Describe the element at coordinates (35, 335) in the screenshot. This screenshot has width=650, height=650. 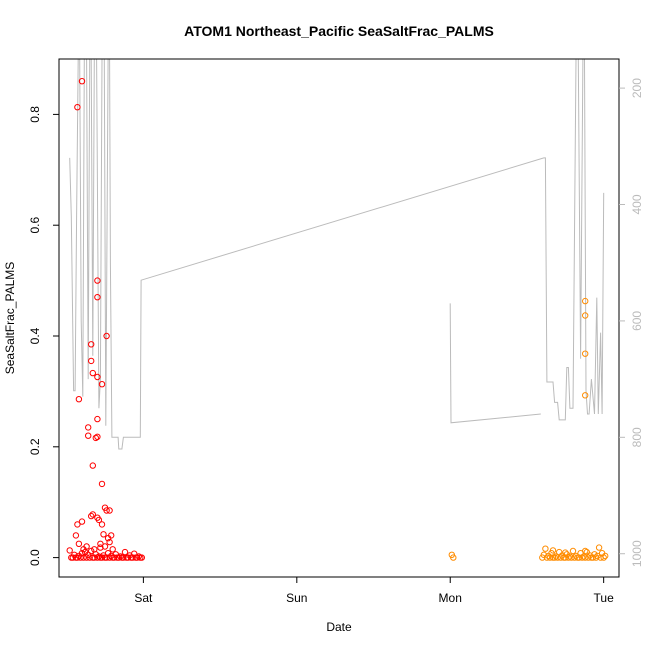
I see `y-tick-label: 0.4` at that location.